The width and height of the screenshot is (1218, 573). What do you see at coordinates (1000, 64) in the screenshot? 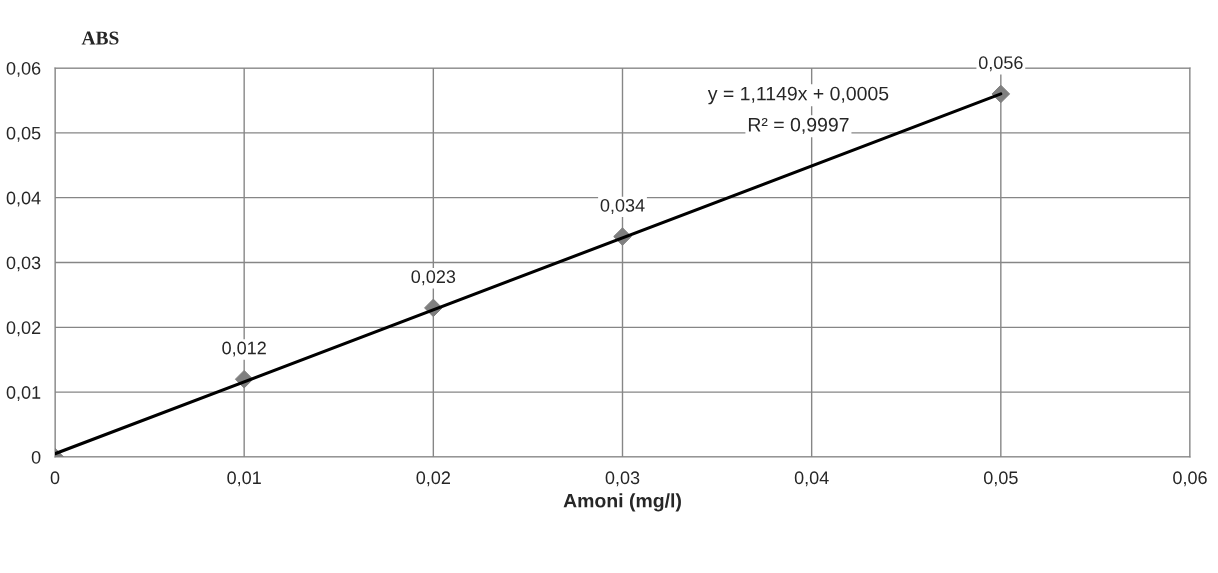
I see `data-label: 0,056` at bounding box center [1000, 64].